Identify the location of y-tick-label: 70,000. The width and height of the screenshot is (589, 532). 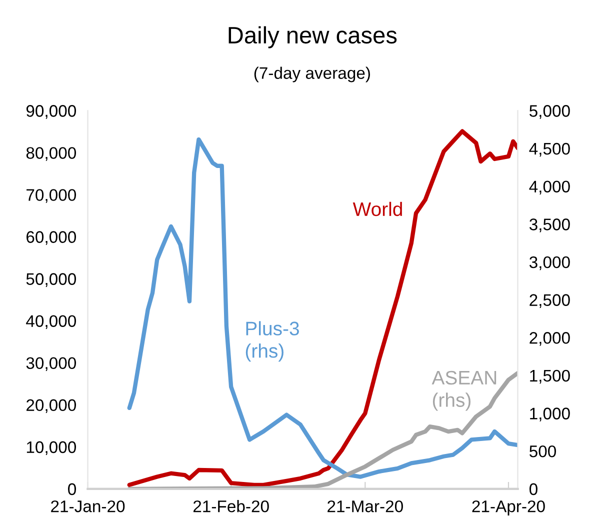
(51, 196).